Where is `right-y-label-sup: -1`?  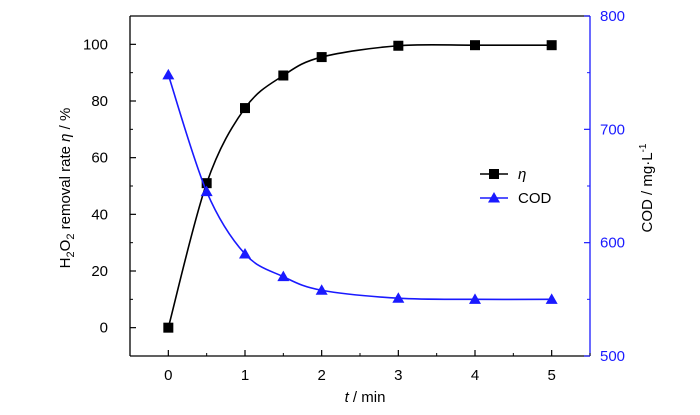 right-y-label-sup: -1 is located at coordinates (643, 147).